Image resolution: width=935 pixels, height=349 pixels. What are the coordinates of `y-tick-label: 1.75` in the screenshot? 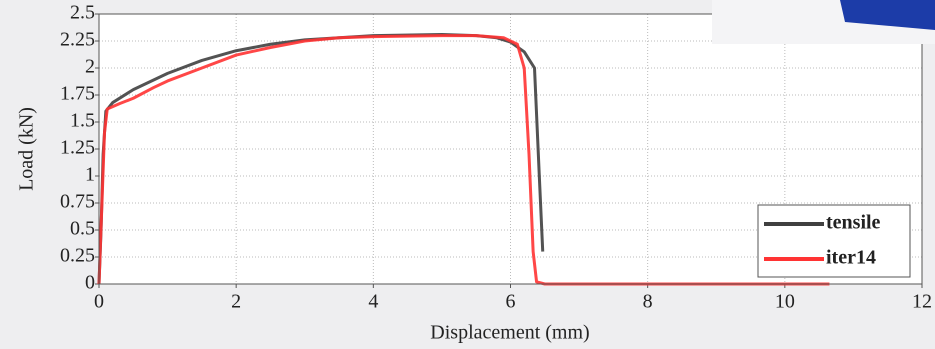 It's located at (77, 94).